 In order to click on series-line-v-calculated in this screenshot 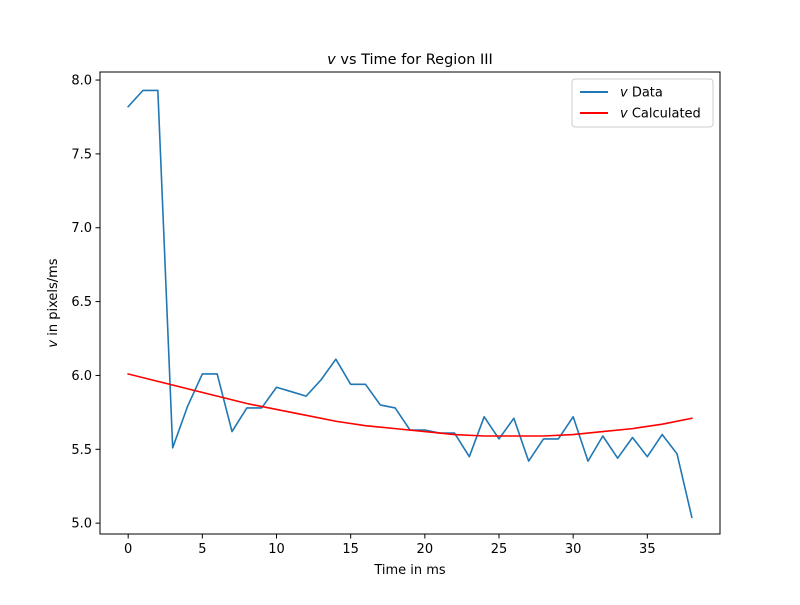, I will do `click(410, 405)`.